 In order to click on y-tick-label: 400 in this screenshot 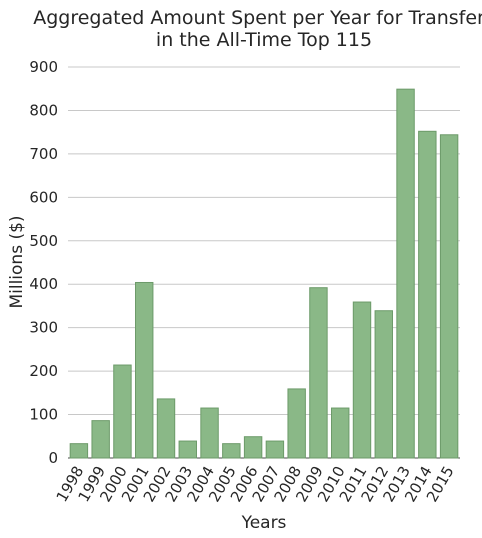, I will do `click(43, 284)`.